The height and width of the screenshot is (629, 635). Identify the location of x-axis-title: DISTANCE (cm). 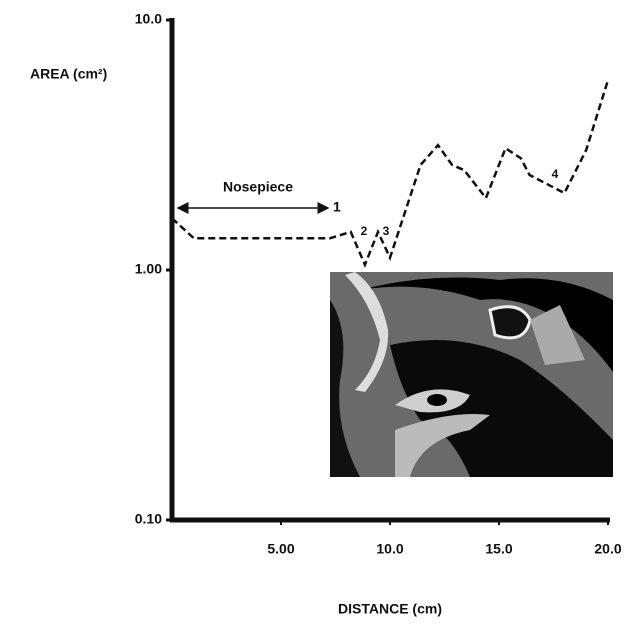
(390, 609).